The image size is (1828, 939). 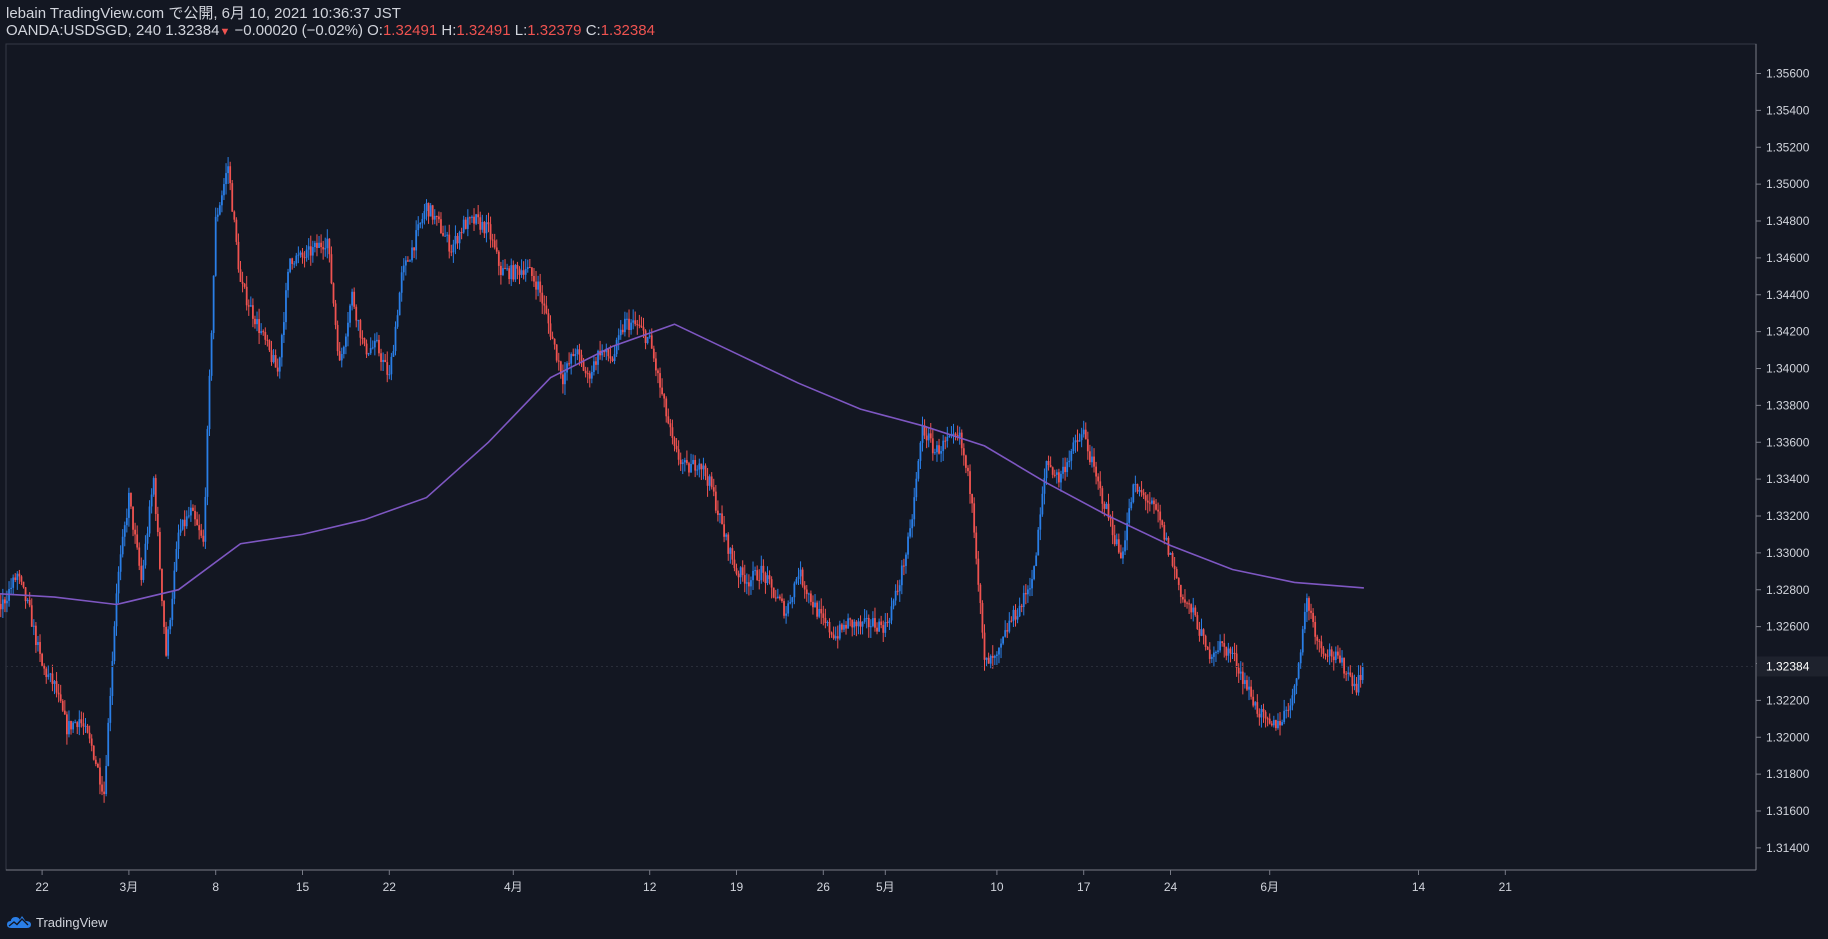 What do you see at coordinates (1788, 700) in the screenshot?
I see `y-tick-label: 1.32200` at bounding box center [1788, 700].